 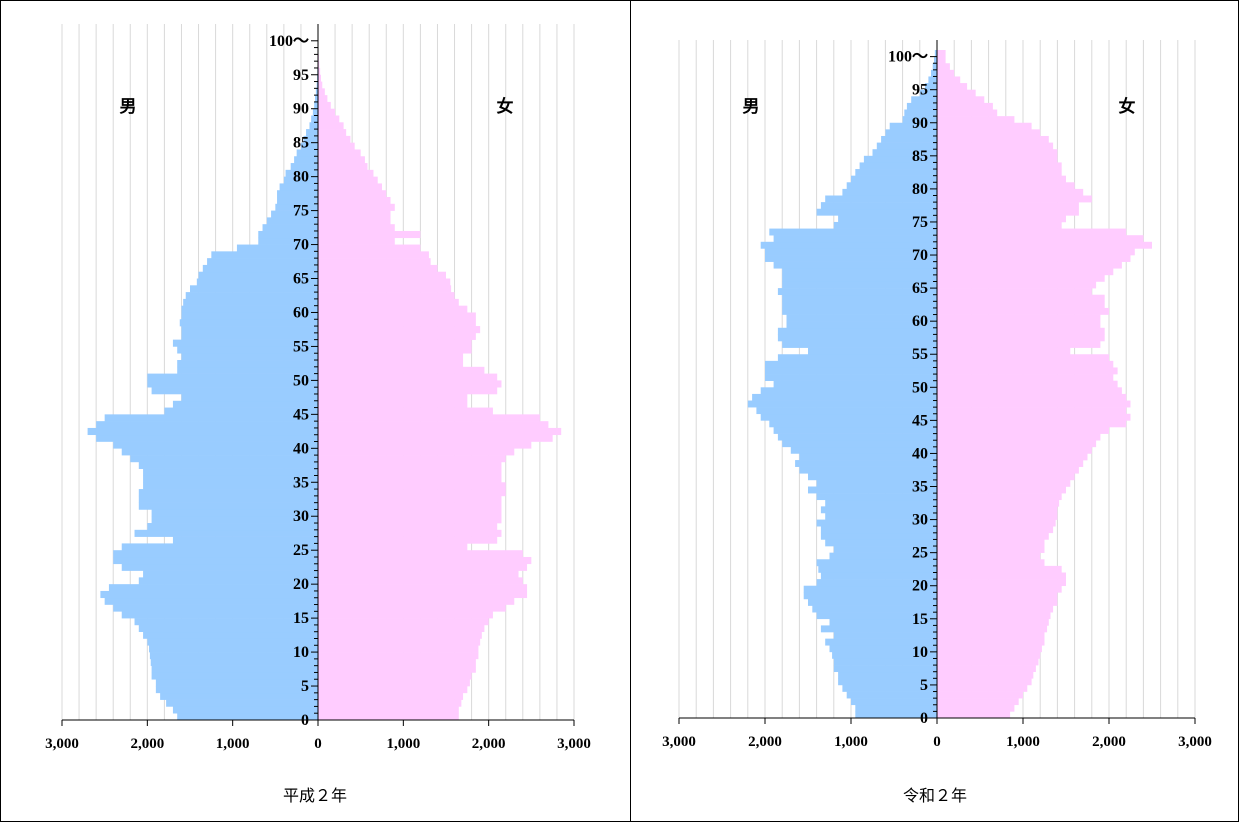 What do you see at coordinates (305, 686) in the screenshot?
I see `y-tick-label: 5` at bounding box center [305, 686].